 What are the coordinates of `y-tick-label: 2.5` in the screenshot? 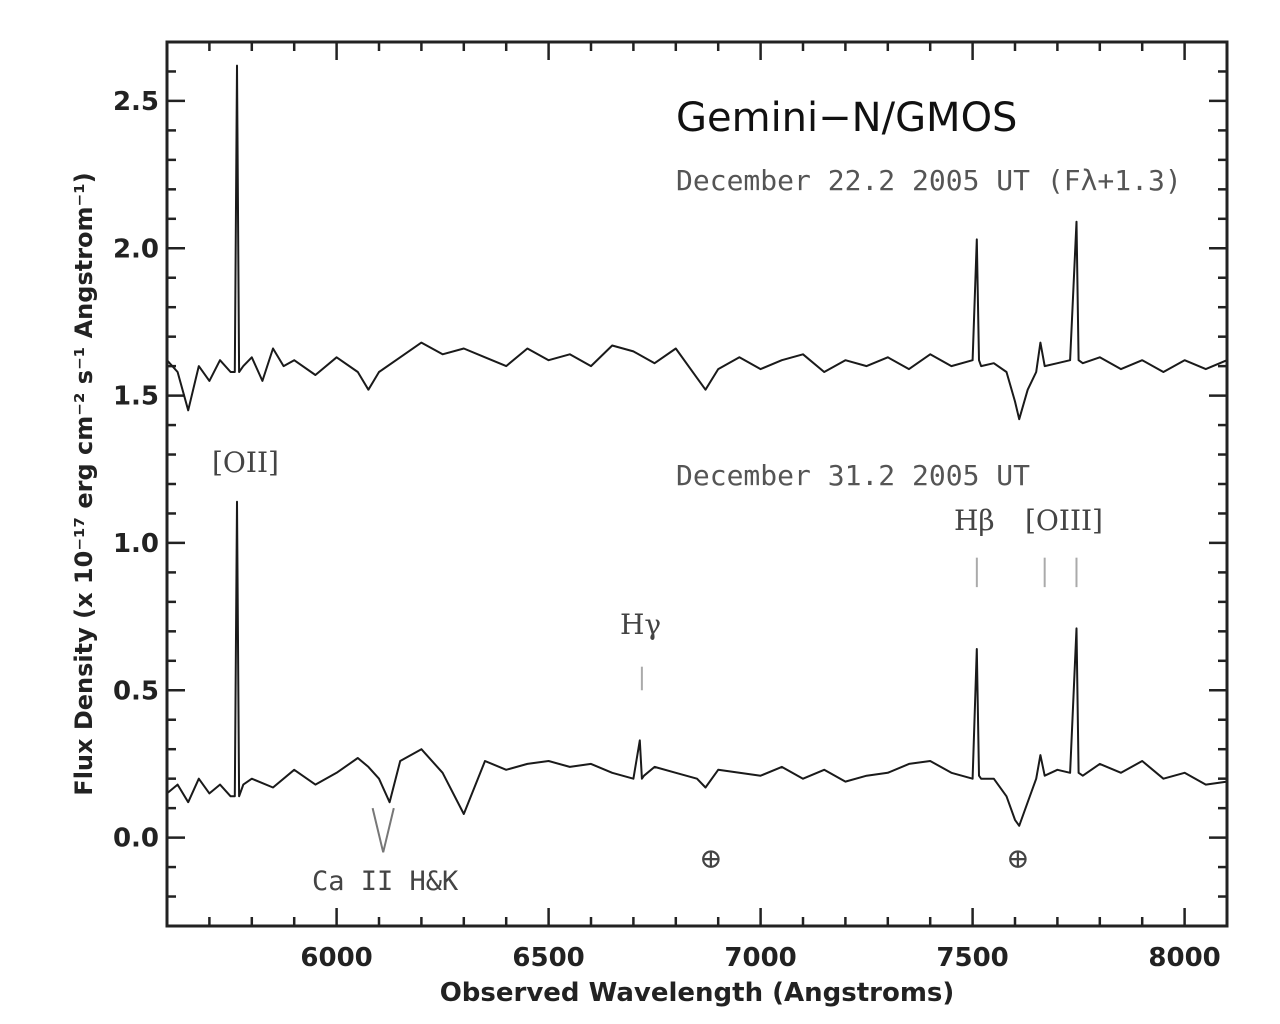 It's located at (136, 102).